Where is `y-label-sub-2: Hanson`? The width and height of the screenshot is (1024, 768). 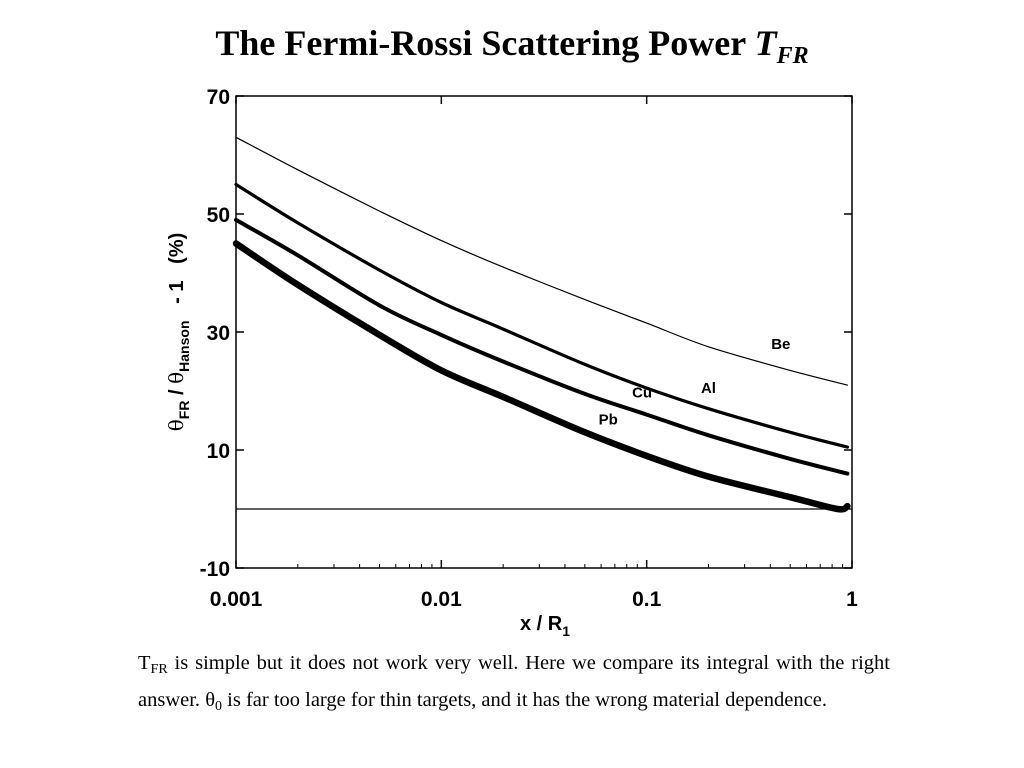
y-label-sub-2: Hanson is located at coordinates (184, 346).